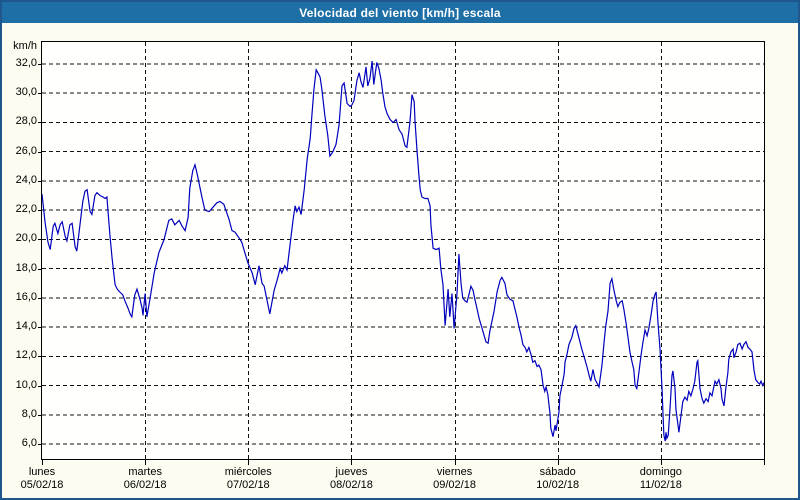  I want to click on y-tick-label: 6,0, so click(29, 443).